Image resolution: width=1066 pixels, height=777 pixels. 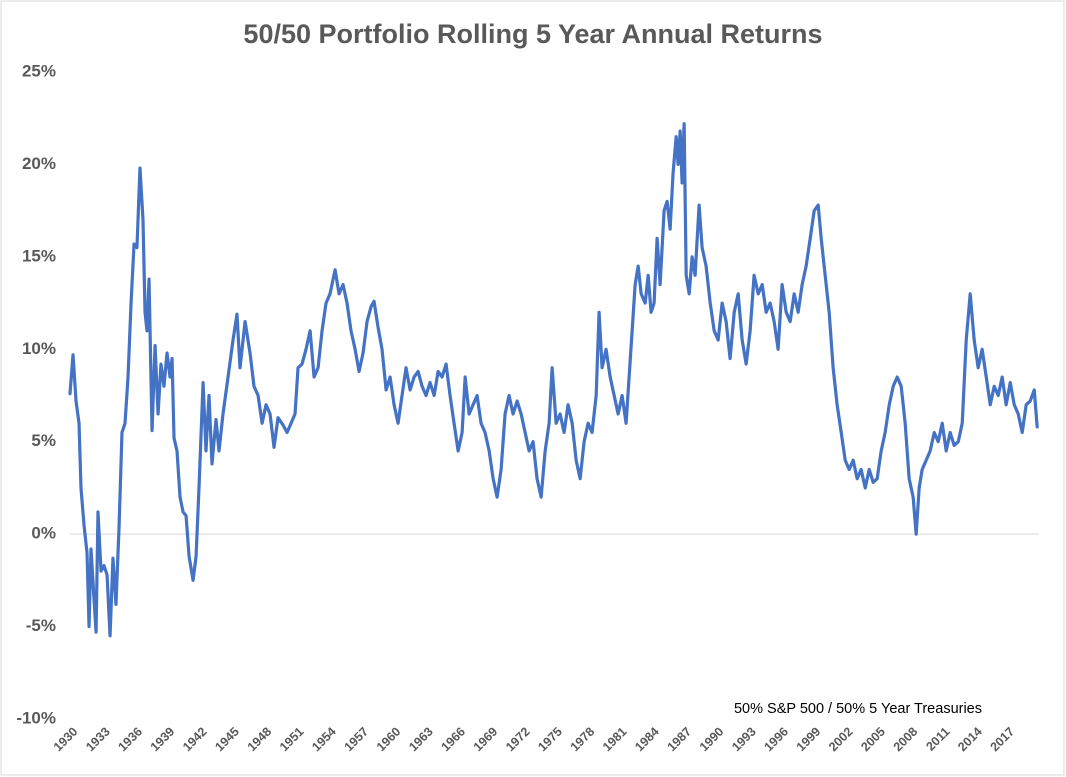 I want to click on y-tick-label: 10%, so click(x=39, y=348).